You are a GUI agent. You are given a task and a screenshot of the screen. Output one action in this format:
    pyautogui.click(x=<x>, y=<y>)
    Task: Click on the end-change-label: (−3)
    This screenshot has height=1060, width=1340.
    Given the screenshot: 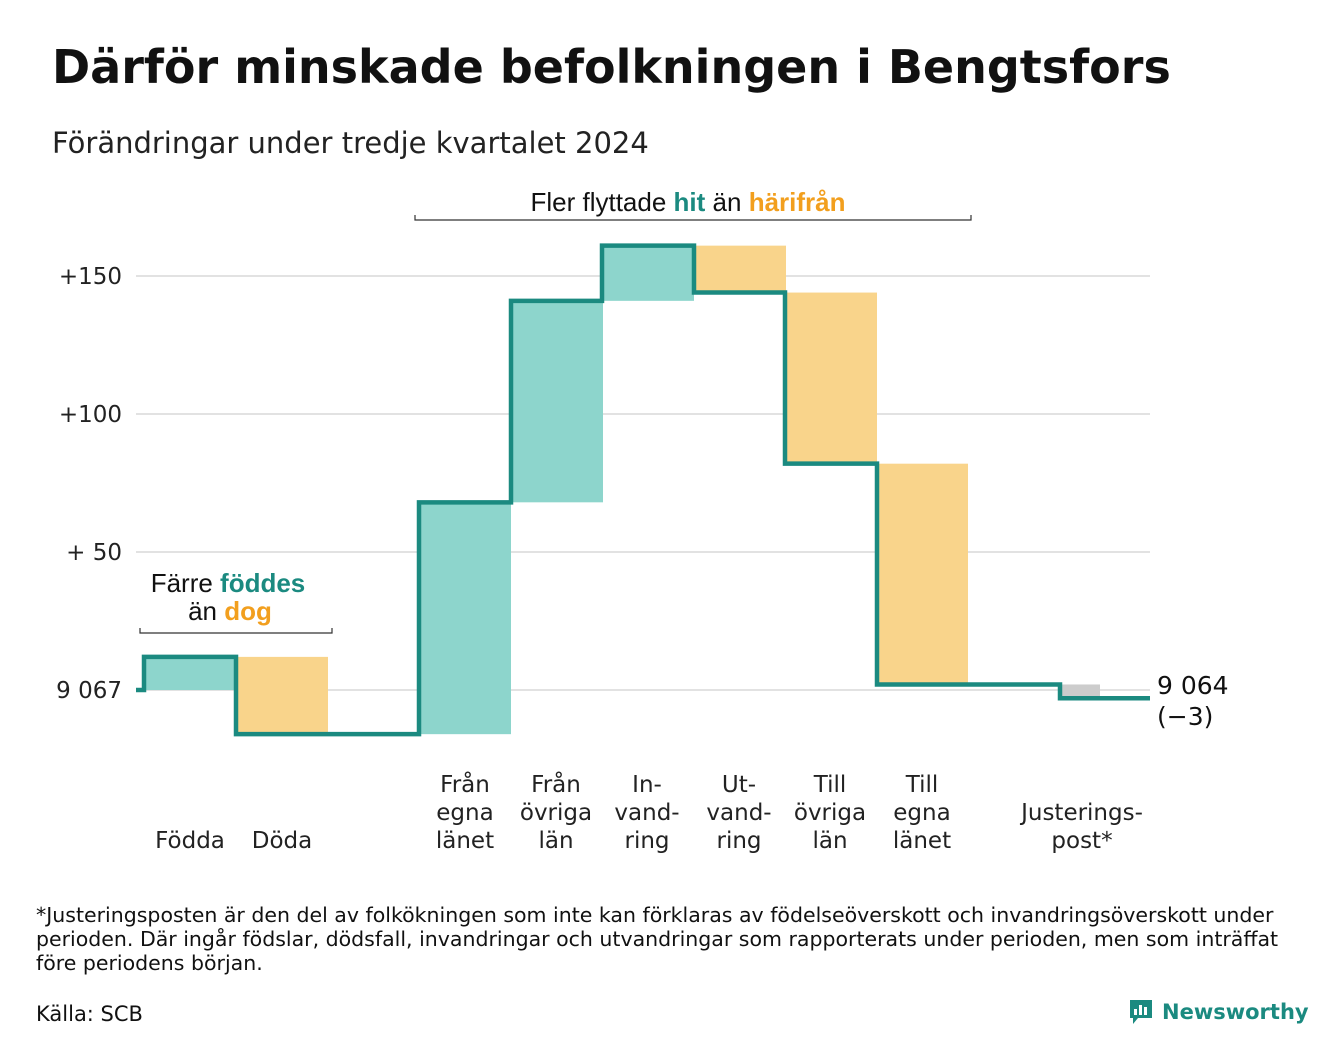 What is the action you would take?
    pyautogui.click(x=1185, y=716)
    